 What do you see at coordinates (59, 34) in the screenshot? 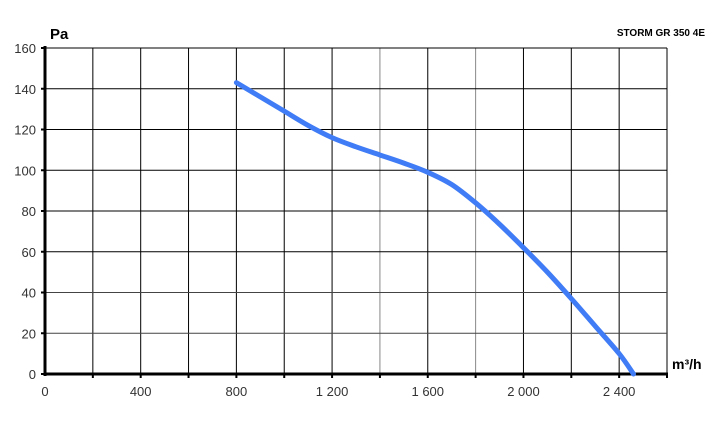
I see `y-axis-label: Pa` at bounding box center [59, 34].